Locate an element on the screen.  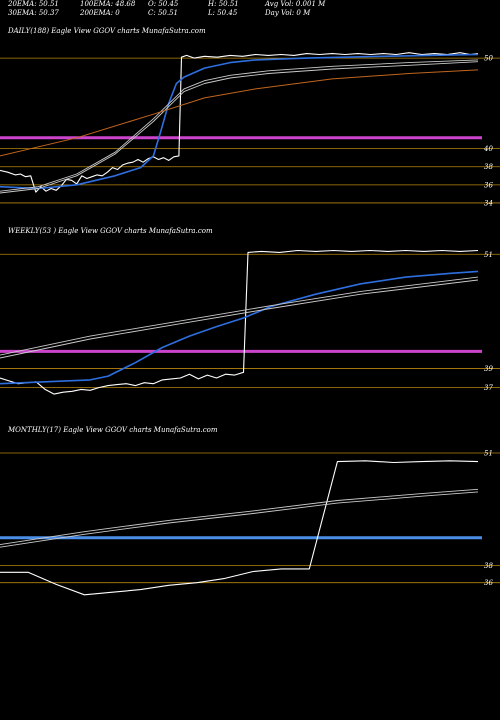
header-30ema: 30EMA: 50.37 is located at coordinates (33, 13).